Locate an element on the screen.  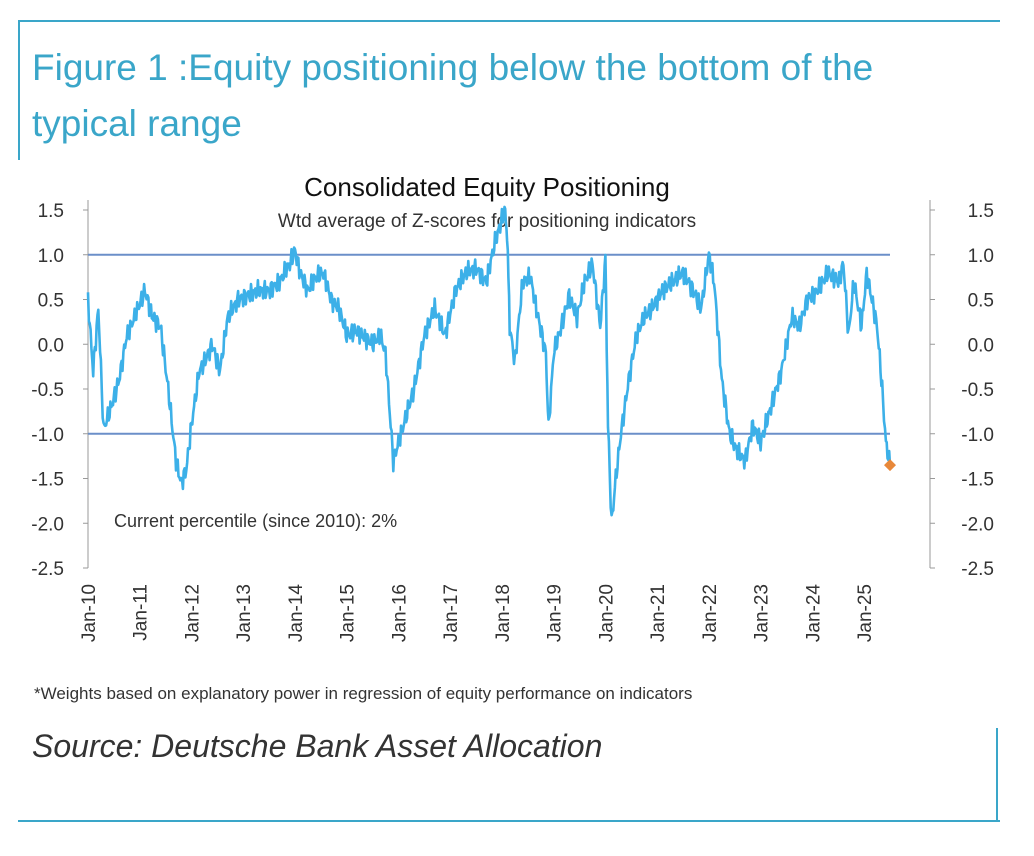
frame-left-border is located at coordinates (19, 90).